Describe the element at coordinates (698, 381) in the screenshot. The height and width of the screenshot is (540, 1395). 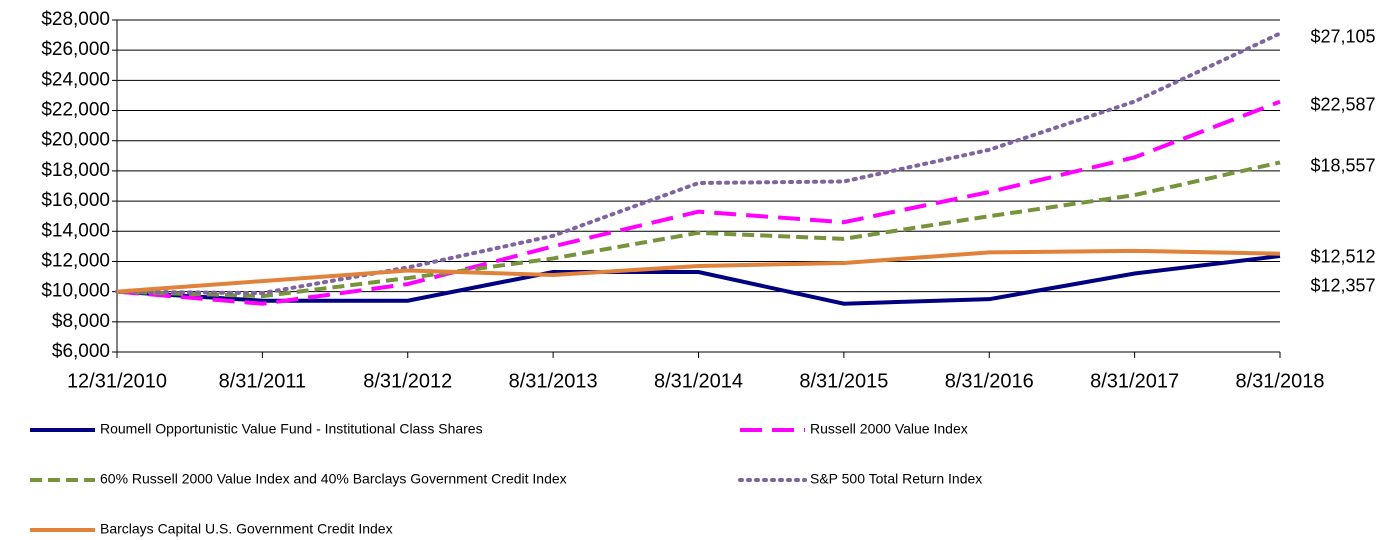
I see `x-tick-label: 8/31/2014` at that location.